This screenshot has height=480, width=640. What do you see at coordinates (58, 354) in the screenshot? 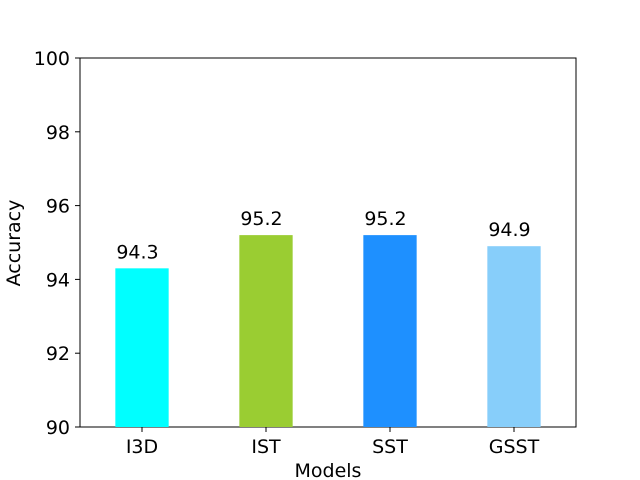
I see `y-tick-label: 92` at bounding box center [58, 354].